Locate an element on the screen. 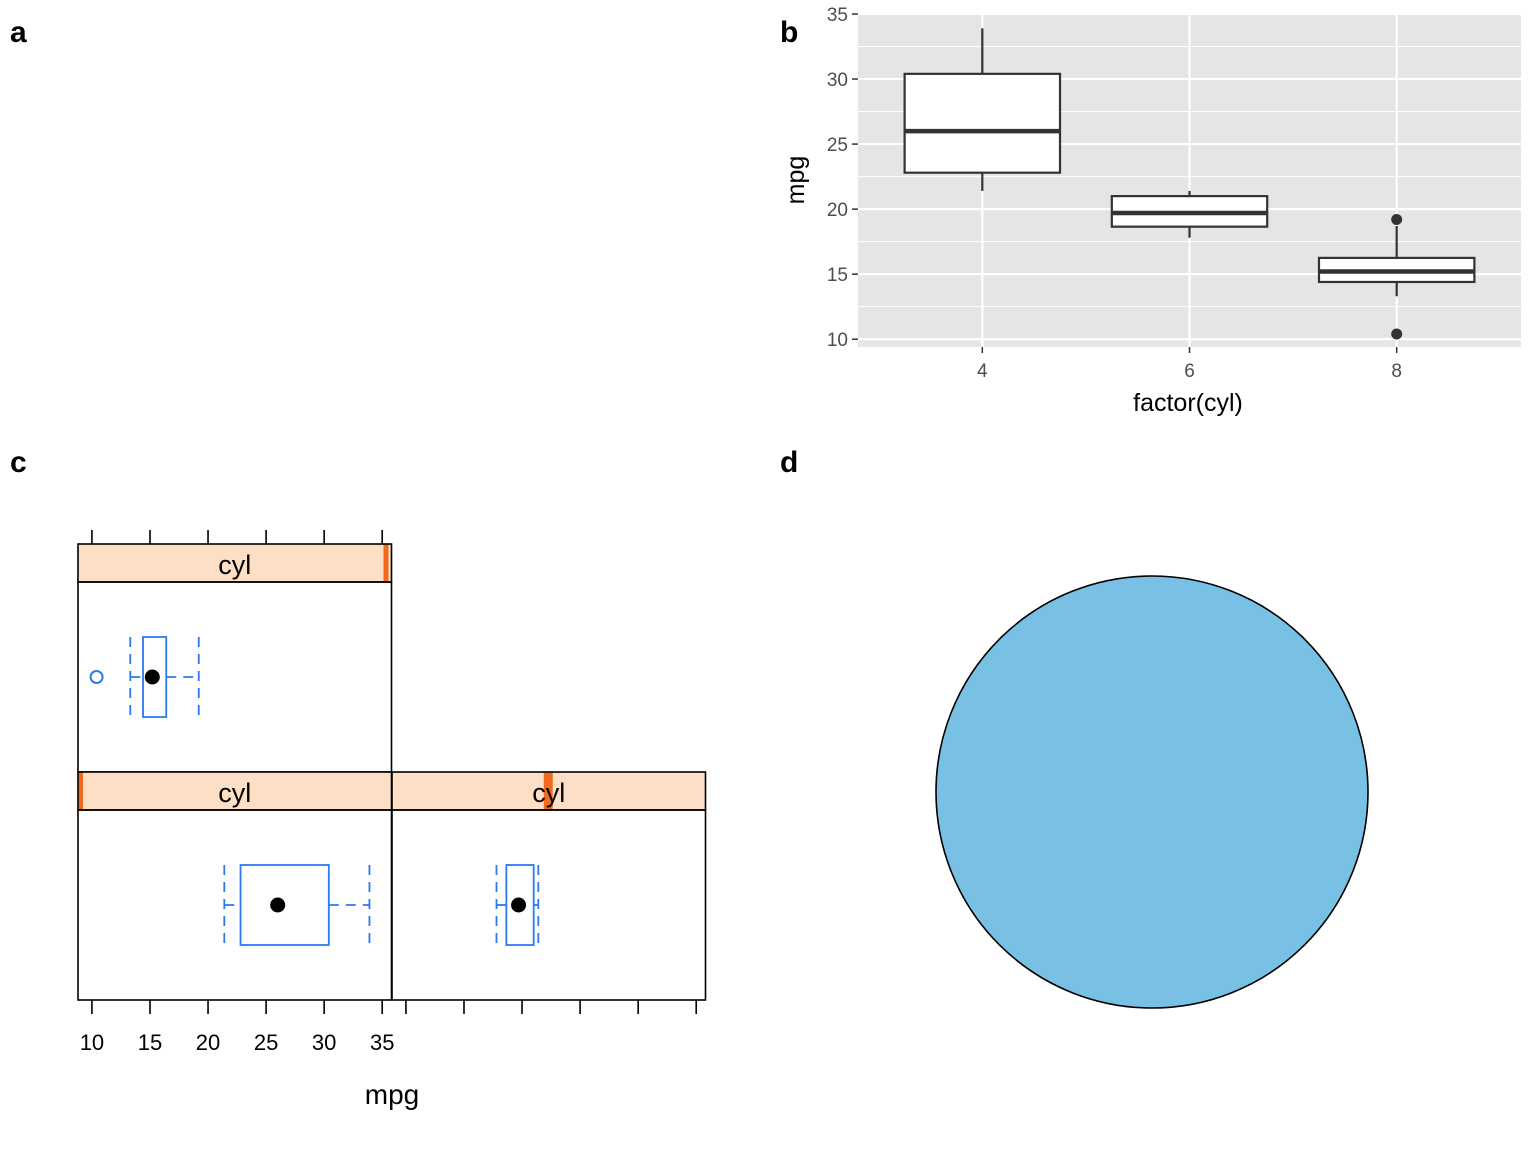  panel-b-x-tick-label: 6 is located at coordinates (1189, 371).